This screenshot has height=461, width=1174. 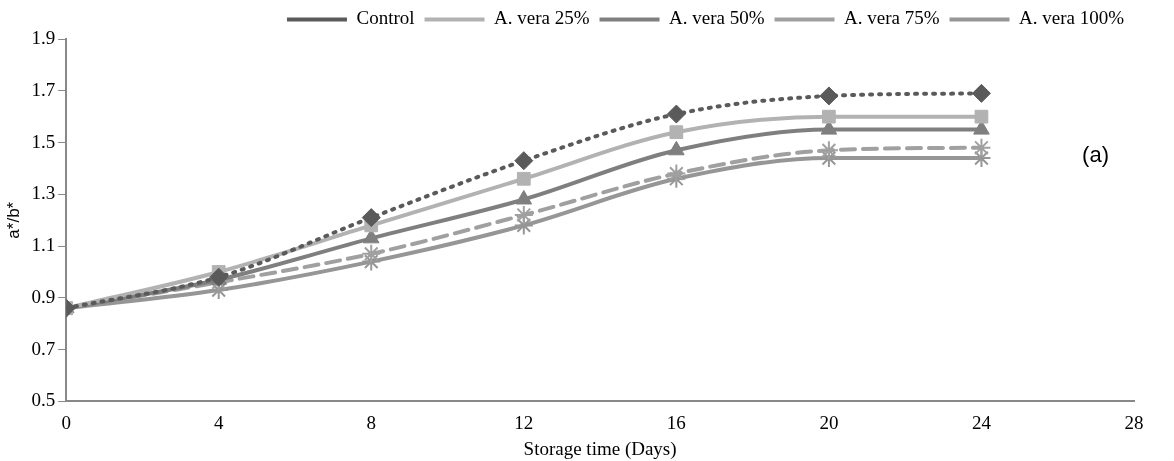 What do you see at coordinates (829, 422) in the screenshot?
I see `x-tick-label: 20` at bounding box center [829, 422].